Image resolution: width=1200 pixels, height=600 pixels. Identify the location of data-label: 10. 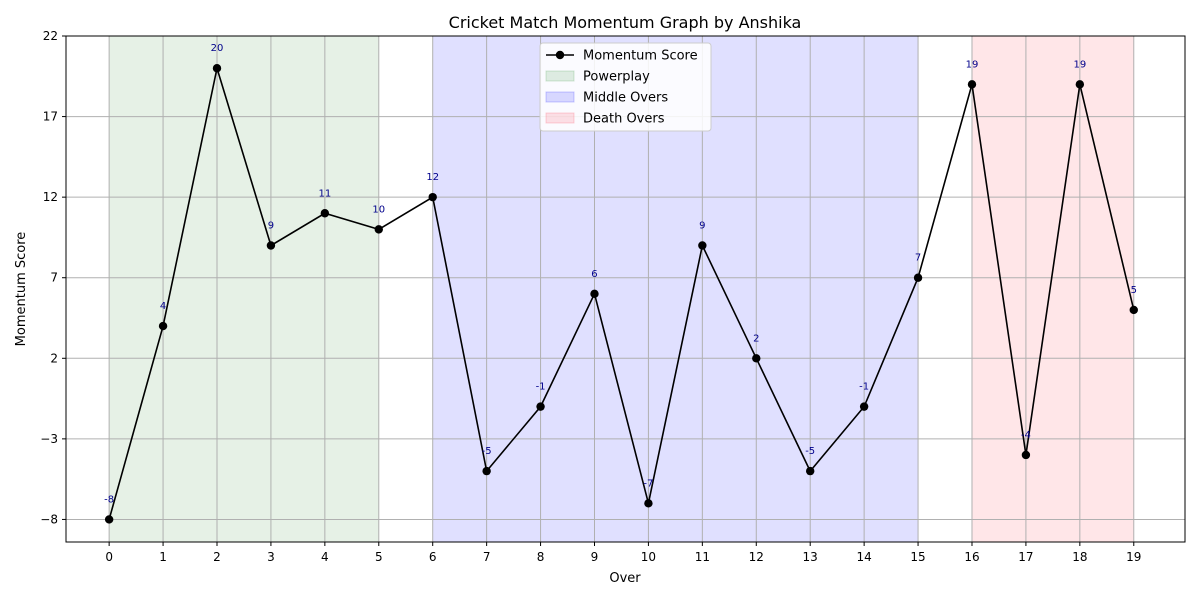
(378, 209).